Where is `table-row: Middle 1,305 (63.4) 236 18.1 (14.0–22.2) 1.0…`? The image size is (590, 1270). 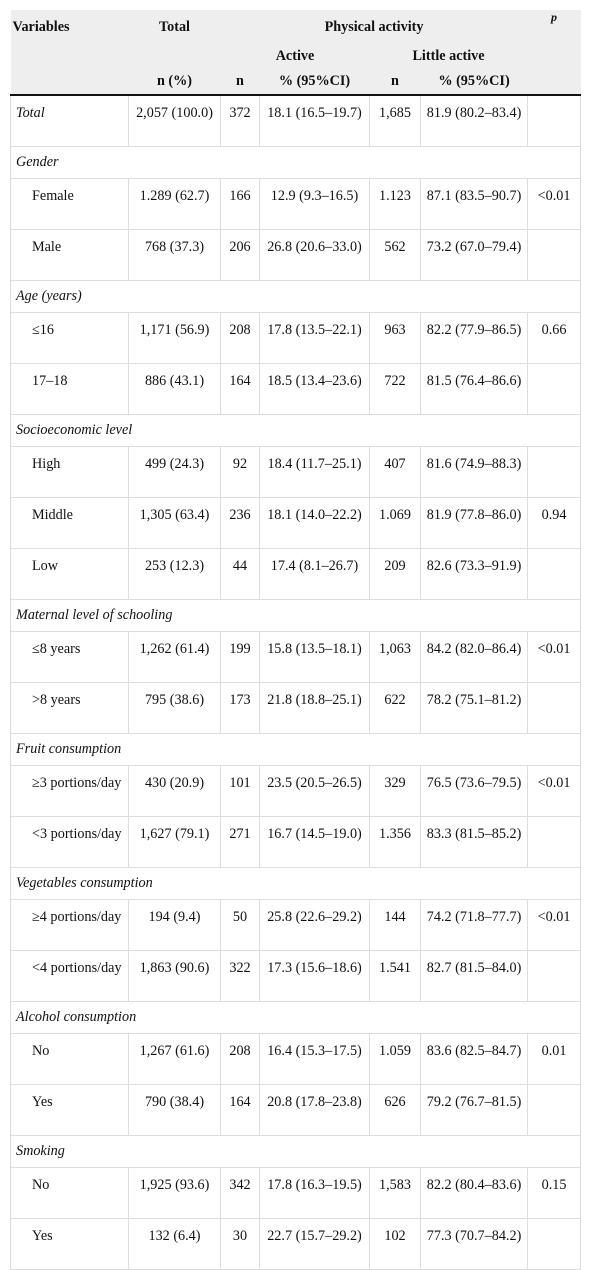 table-row: Middle 1,305 (63.4) 236 18.1 (14.0–22.2) 1.0… is located at coordinates (296, 522).